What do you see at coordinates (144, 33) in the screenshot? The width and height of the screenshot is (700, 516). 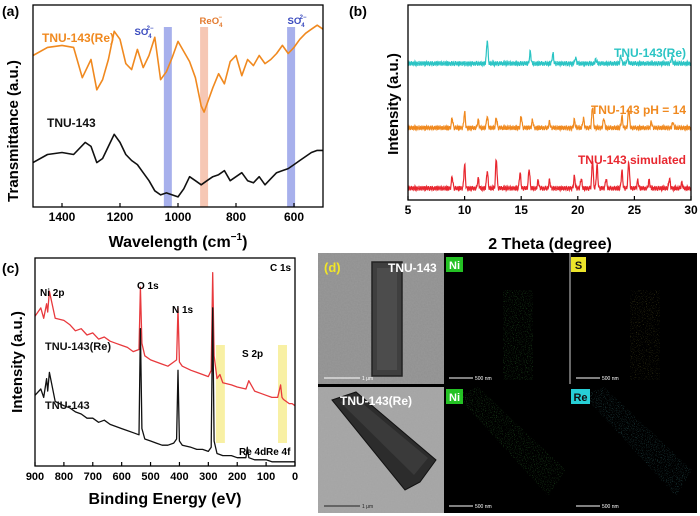 I see `panel-a-band-label-so4-left: SO42−` at bounding box center [144, 33].